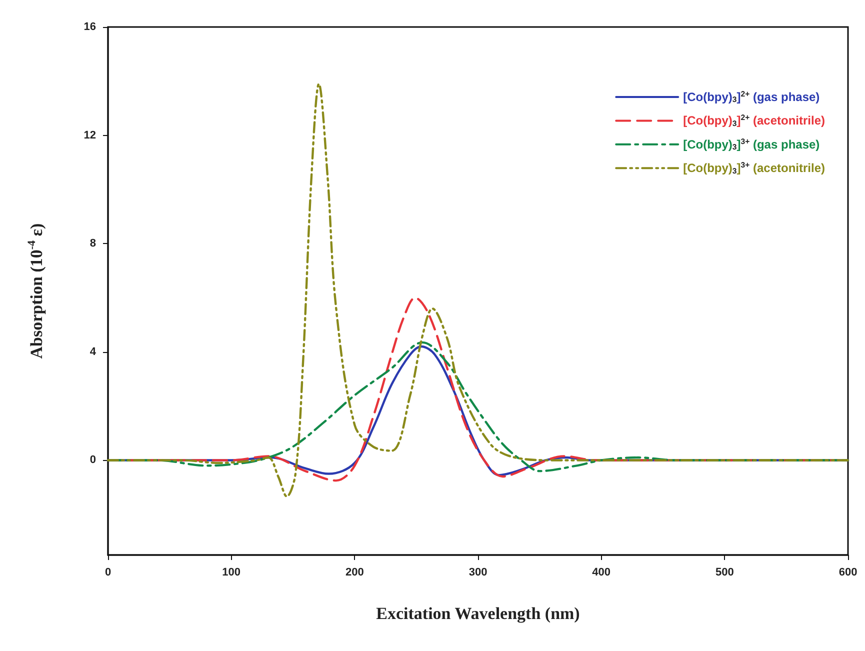 The width and height of the screenshot is (865, 651). I want to click on x-tick-label: 400, so click(601, 572).